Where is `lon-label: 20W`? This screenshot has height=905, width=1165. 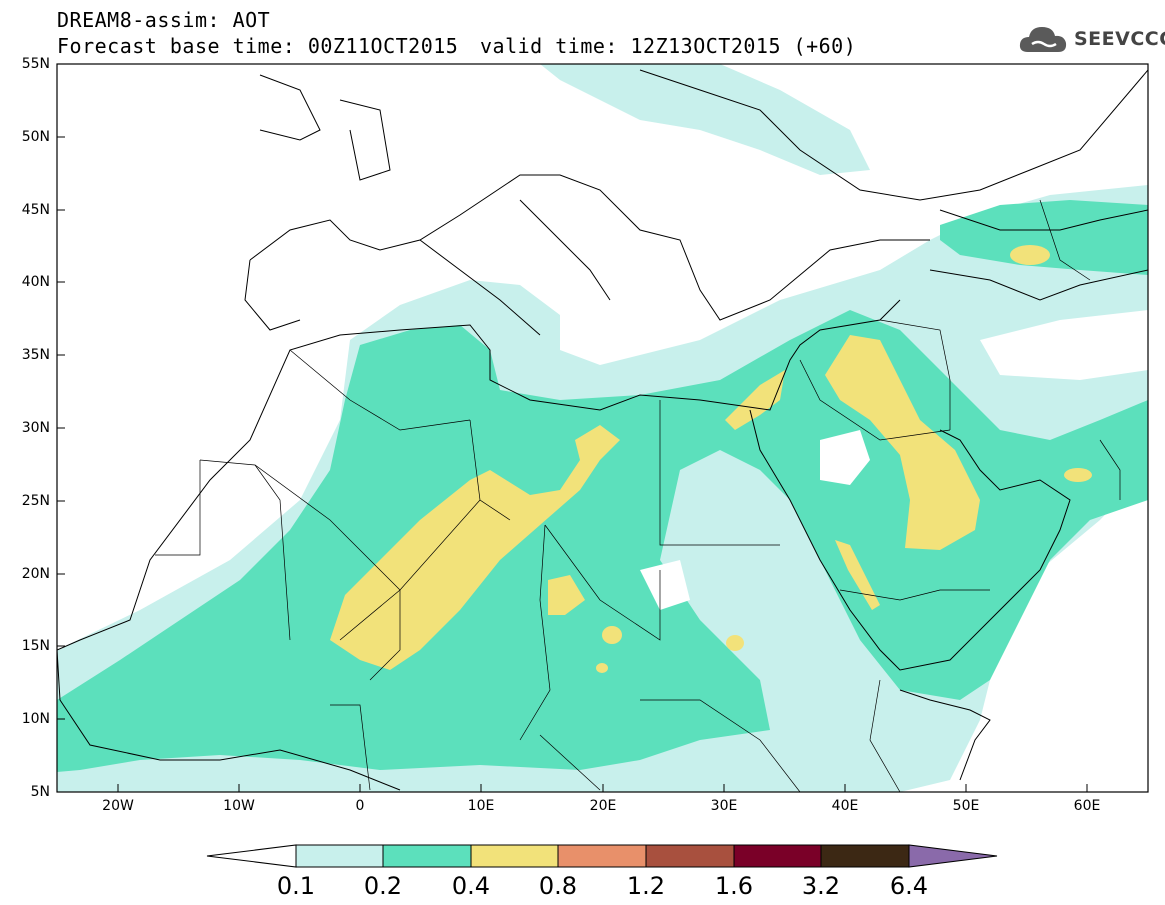 lon-label: 20W is located at coordinates (118, 806).